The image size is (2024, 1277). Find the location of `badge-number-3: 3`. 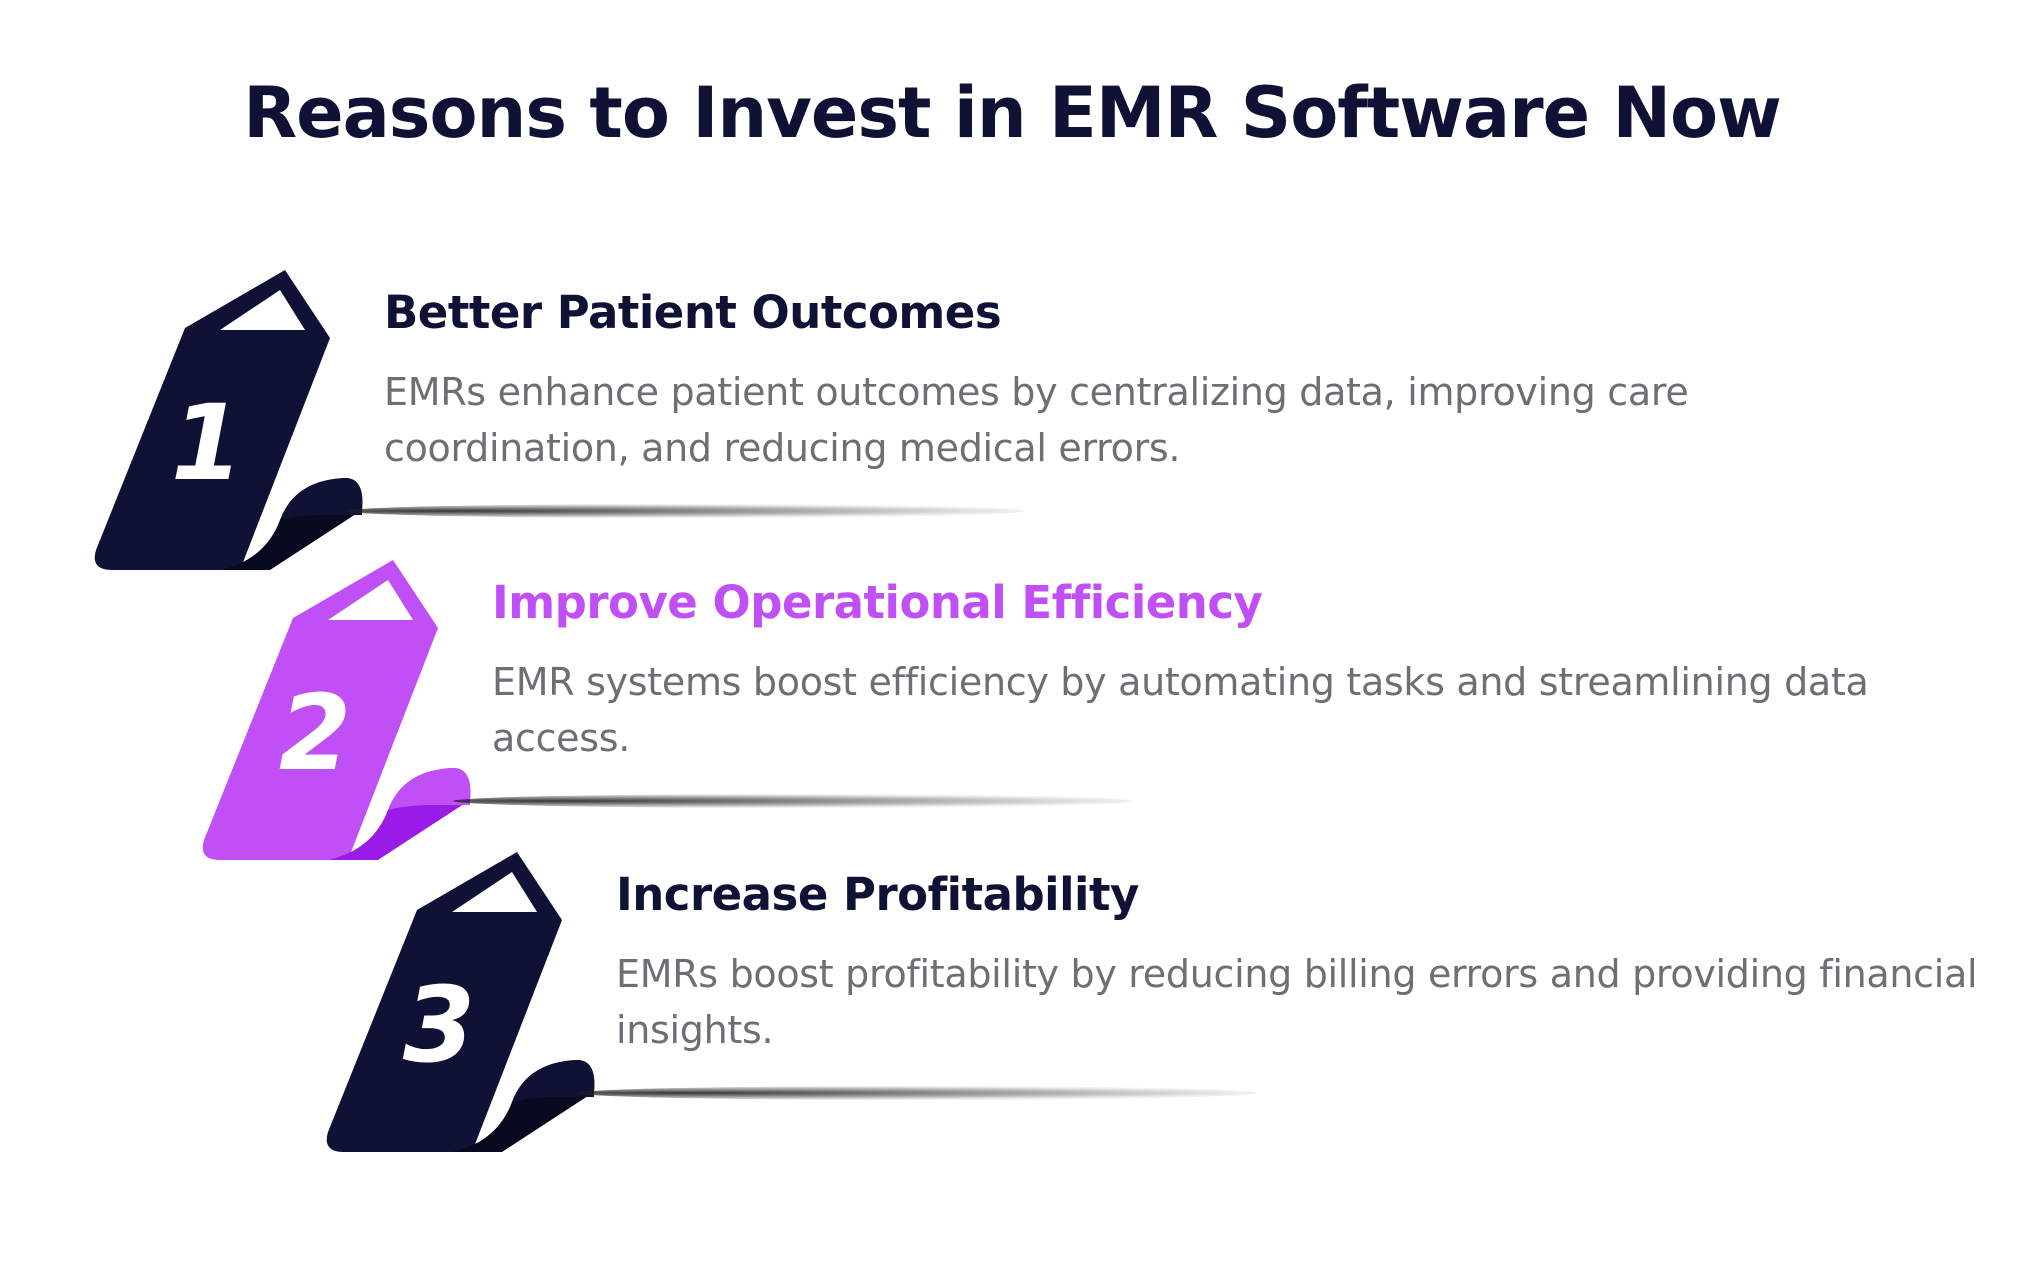

badge-number-3: 3 is located at coordinates (439, 1025).